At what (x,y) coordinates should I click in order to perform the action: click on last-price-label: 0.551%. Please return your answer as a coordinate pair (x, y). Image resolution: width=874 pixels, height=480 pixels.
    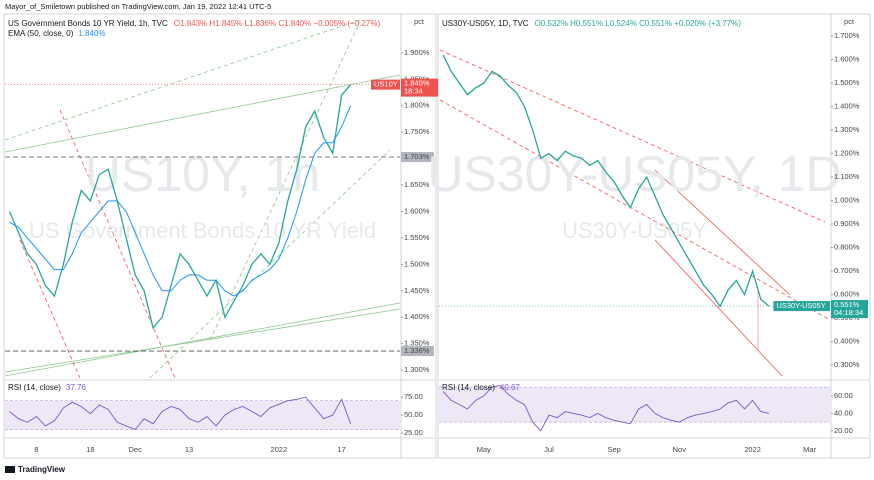
    Looking at the image, I should click on (847, 304).